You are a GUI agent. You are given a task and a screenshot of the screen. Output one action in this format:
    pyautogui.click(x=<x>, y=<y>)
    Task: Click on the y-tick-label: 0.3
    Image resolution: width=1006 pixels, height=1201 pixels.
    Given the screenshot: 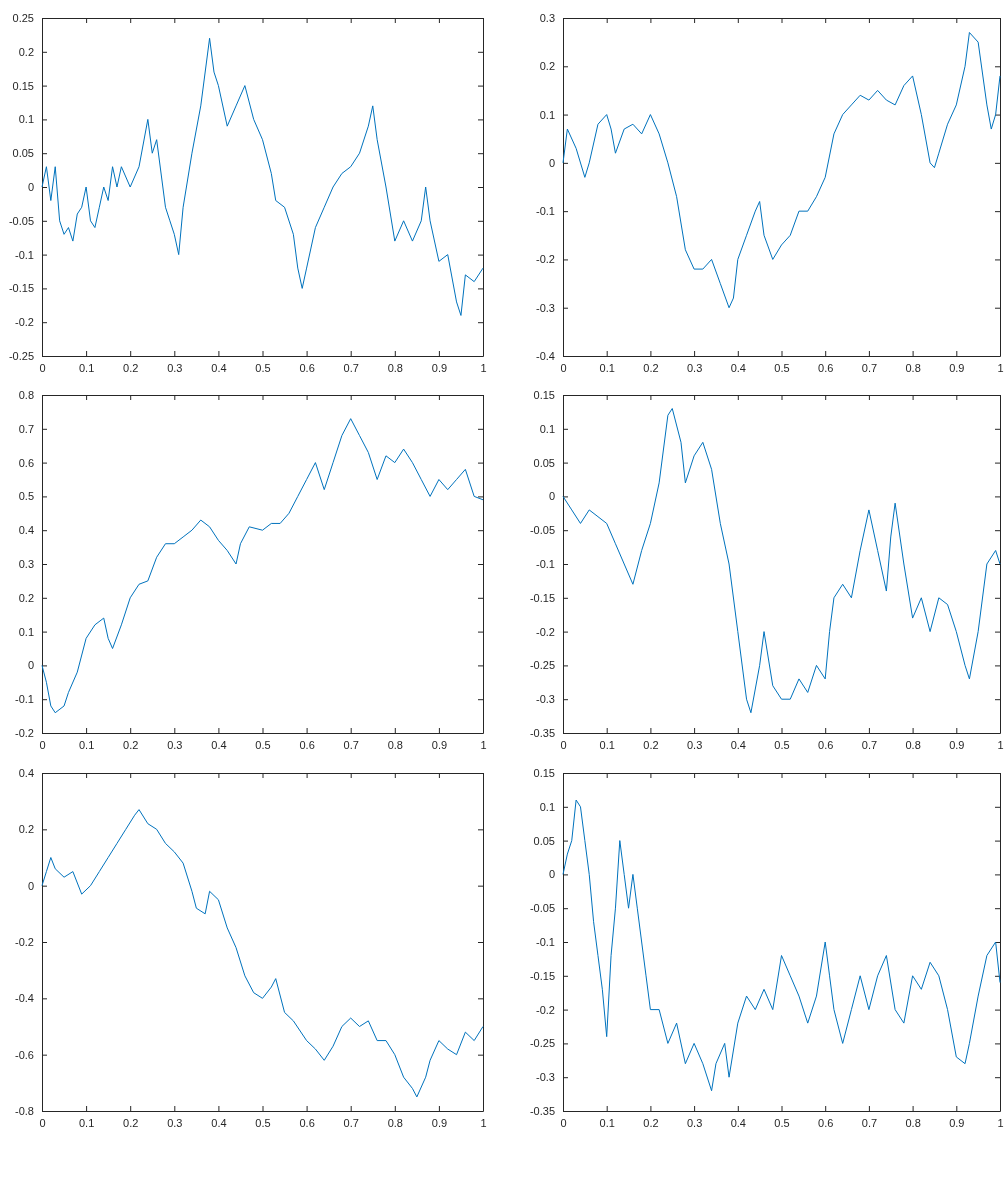 What is the action you would take?
    pyautogui.click(x=26, y=564)
    